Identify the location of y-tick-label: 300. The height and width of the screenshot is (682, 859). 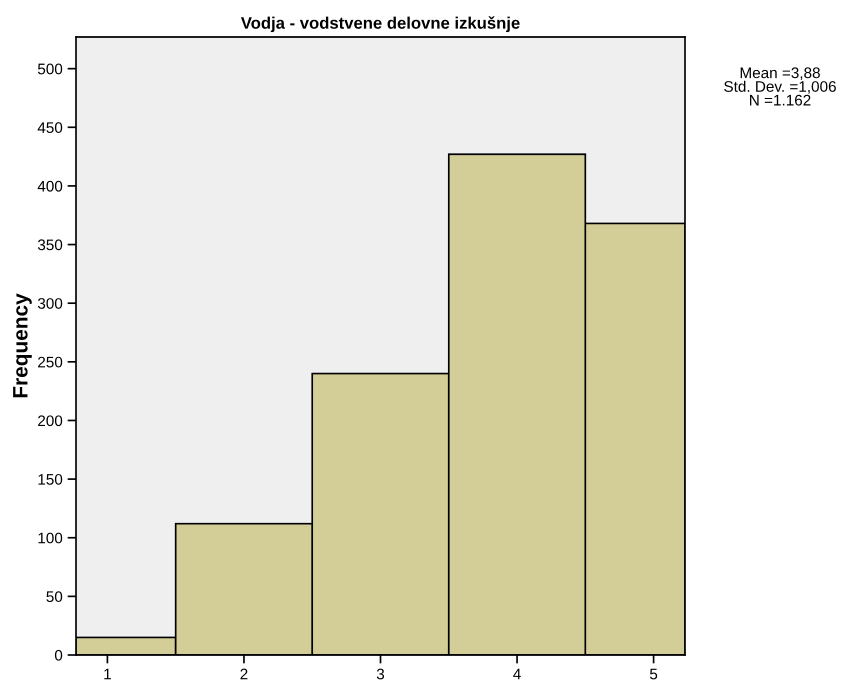
(50, 303).